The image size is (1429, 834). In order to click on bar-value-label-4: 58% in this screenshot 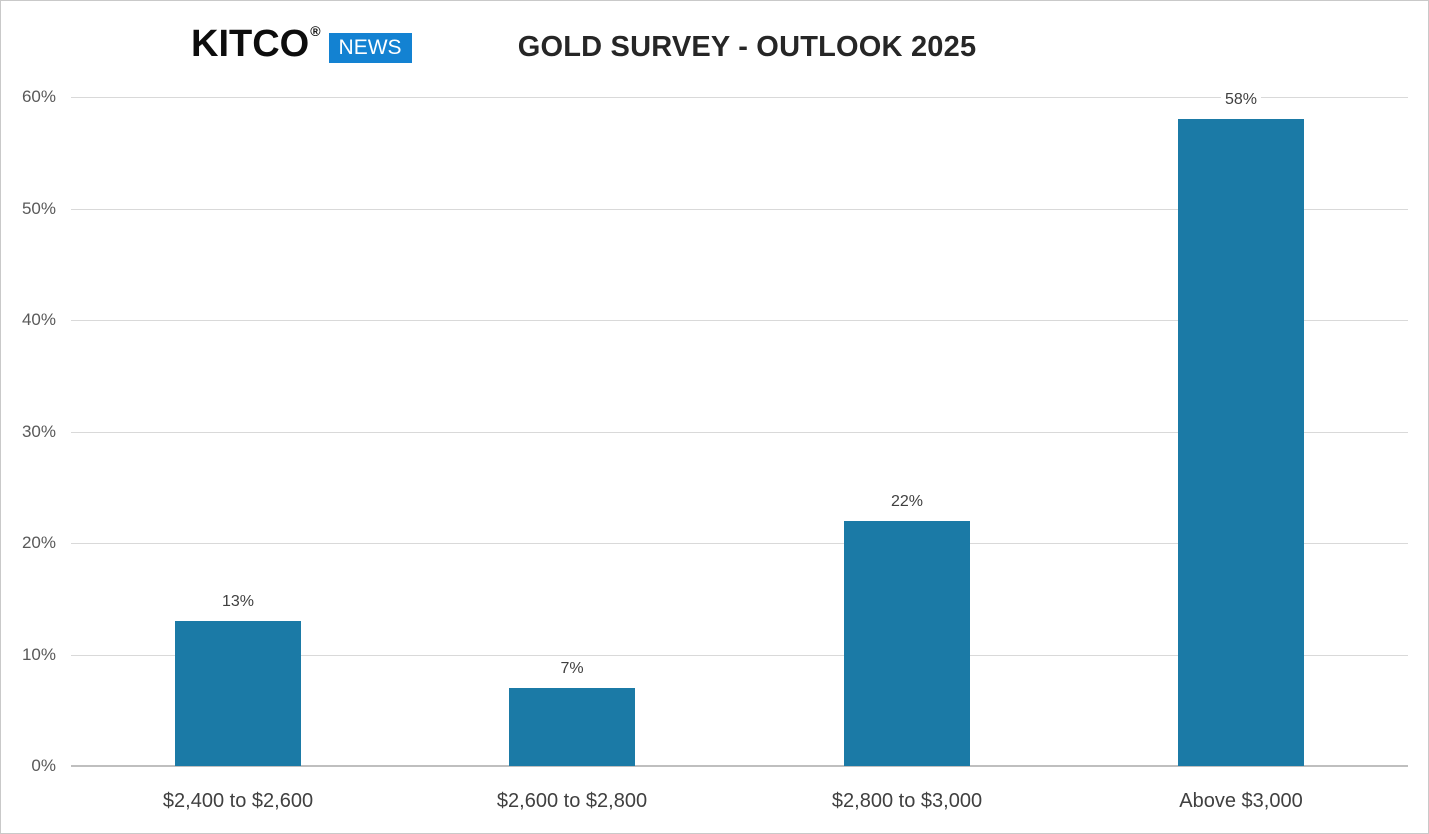, I will do `click(1241, 100)`.